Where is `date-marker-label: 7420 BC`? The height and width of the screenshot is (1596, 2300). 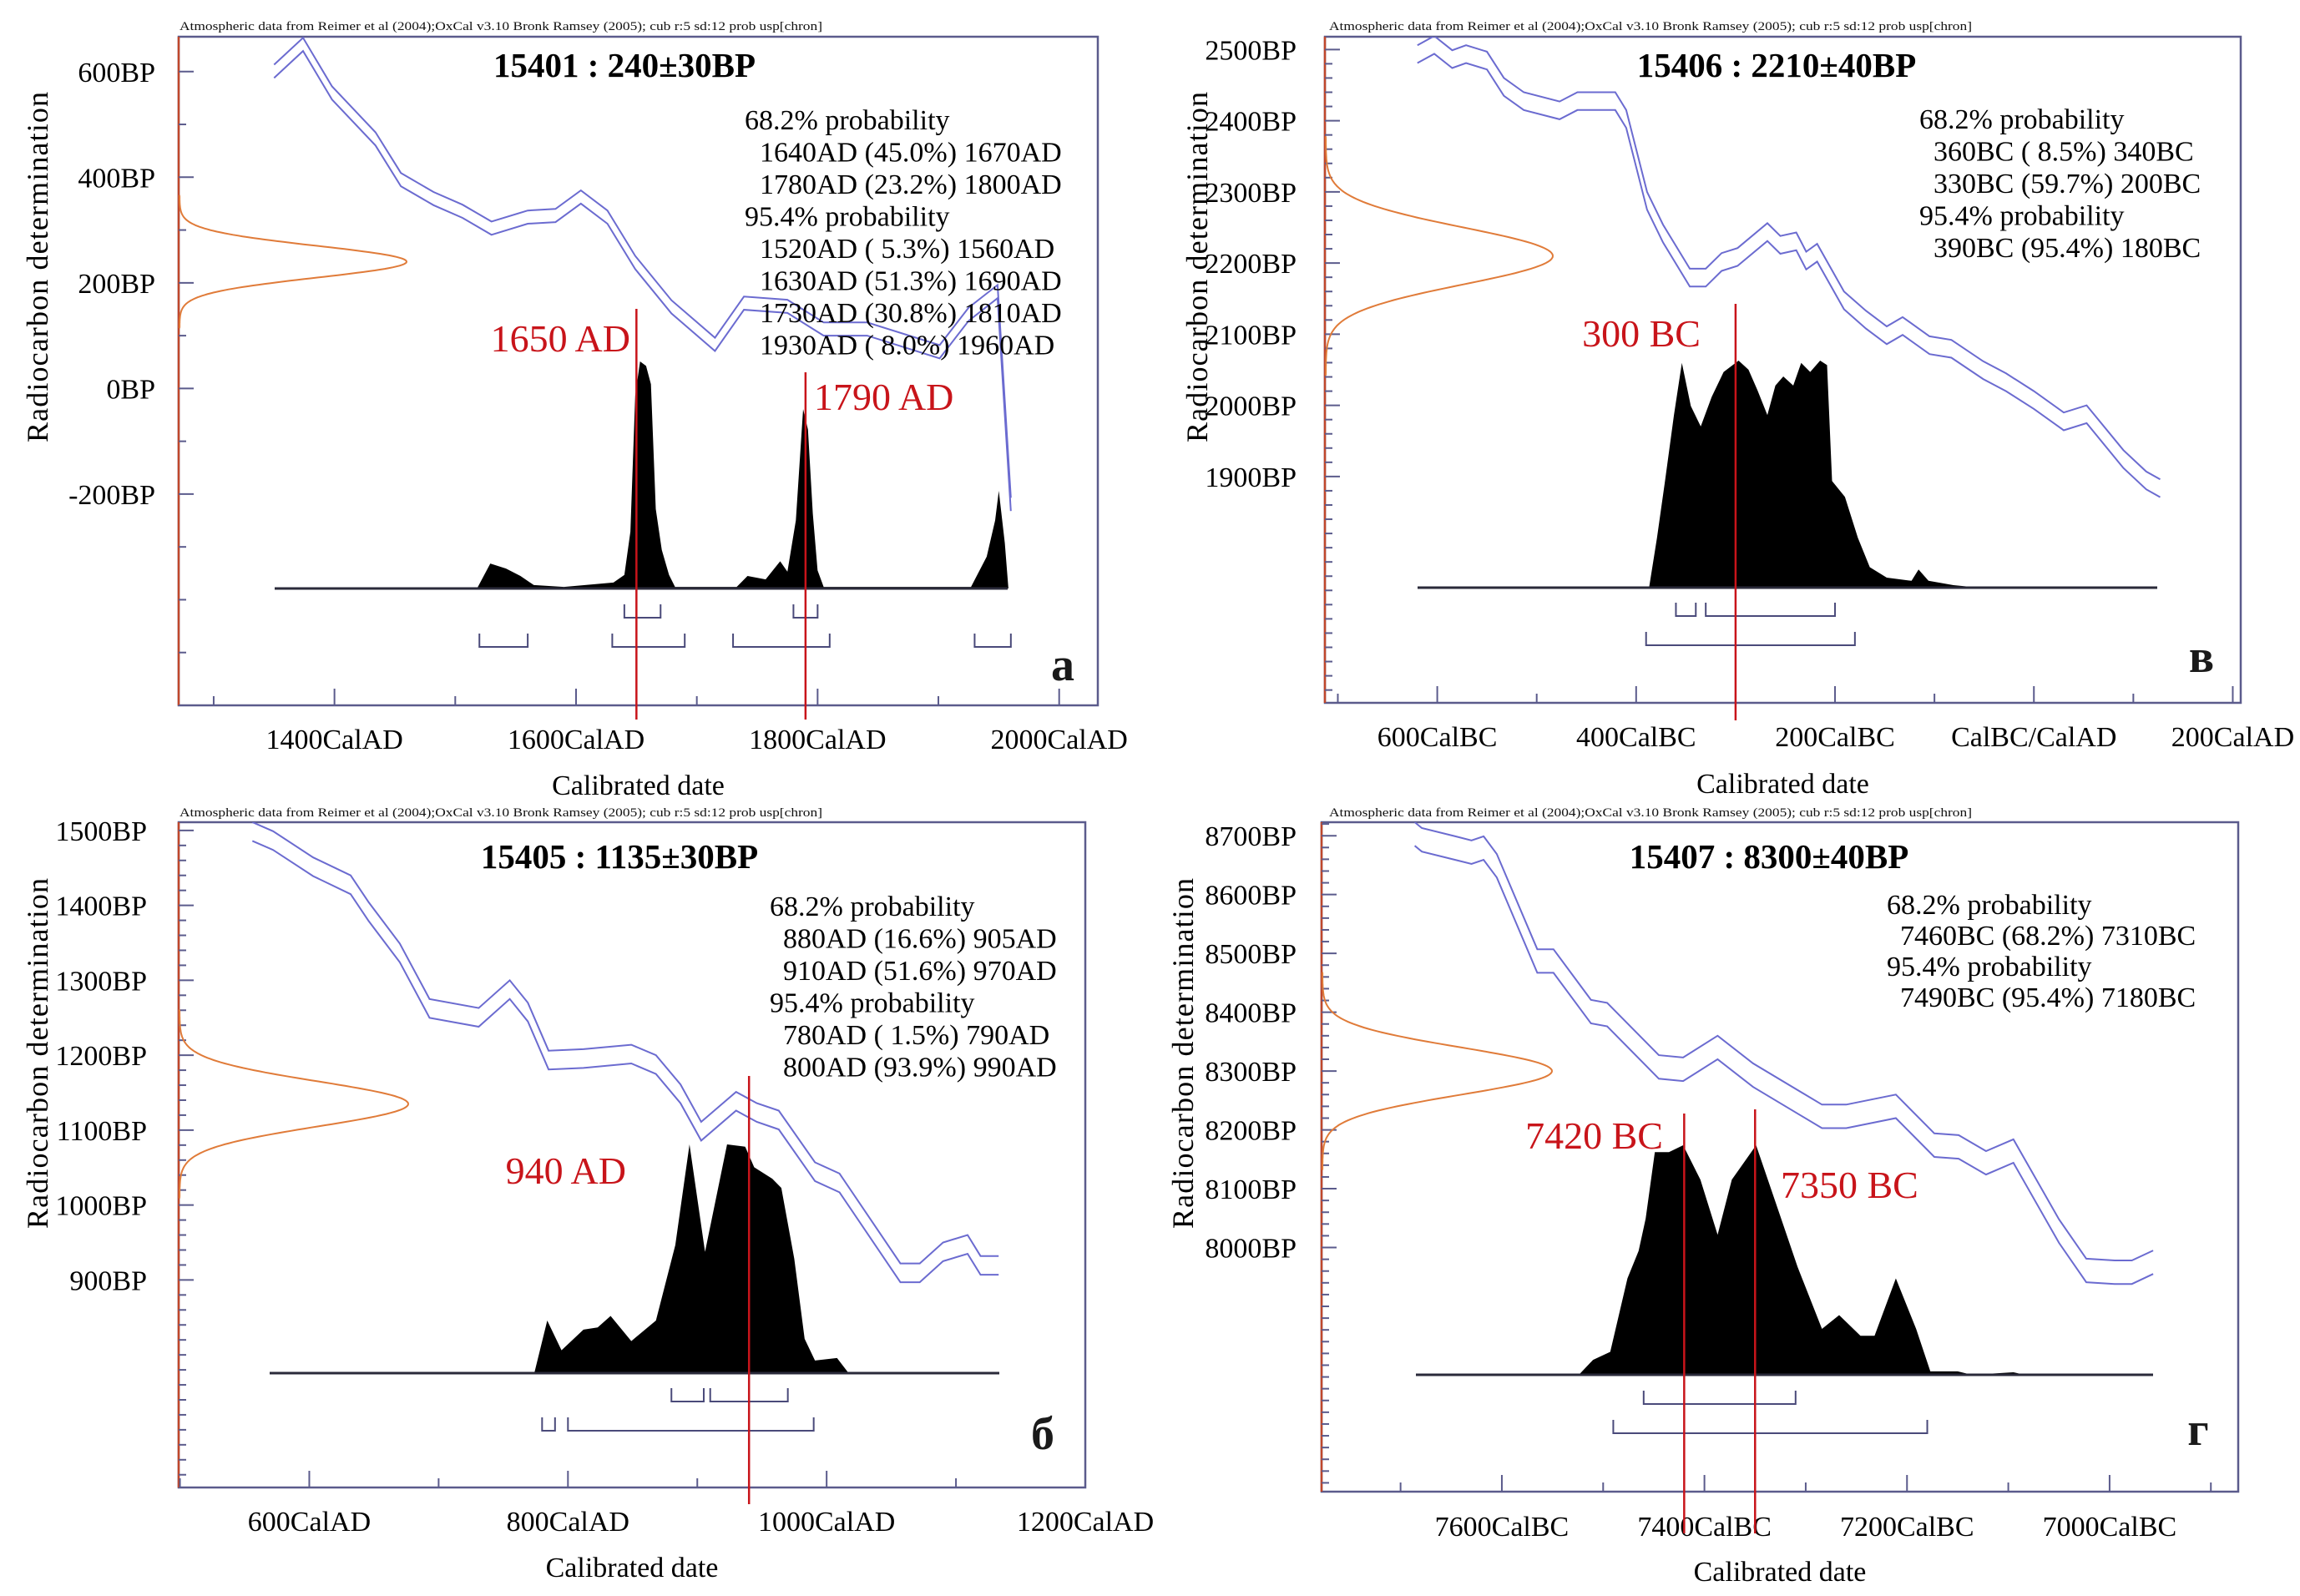
date-marker-label: 7420 BC is located at coordinates (1594, 1135).